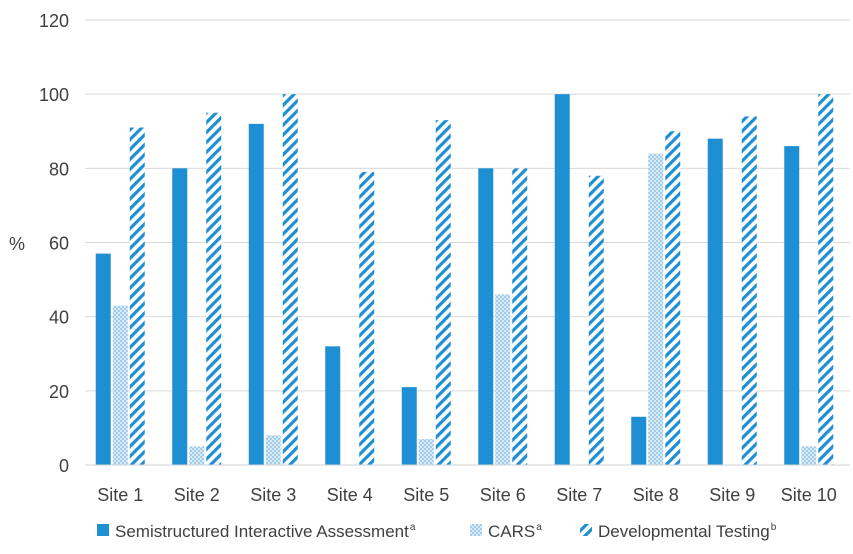 The width and height of the screenshot is (853, 554). Describe the element at coordinates (809, 495) in the screenshot. I see `x-tick-label: Site 10` at that location.